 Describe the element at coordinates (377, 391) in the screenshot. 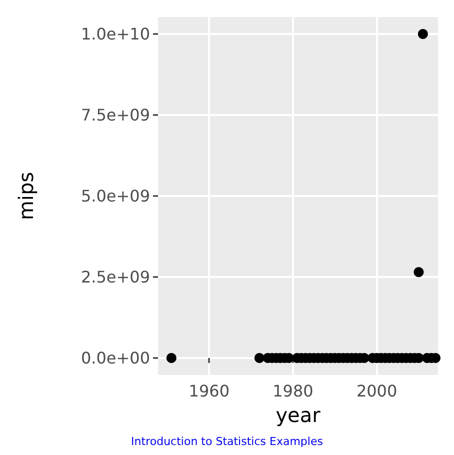

I see `x-tick-label: 2000` at that location.